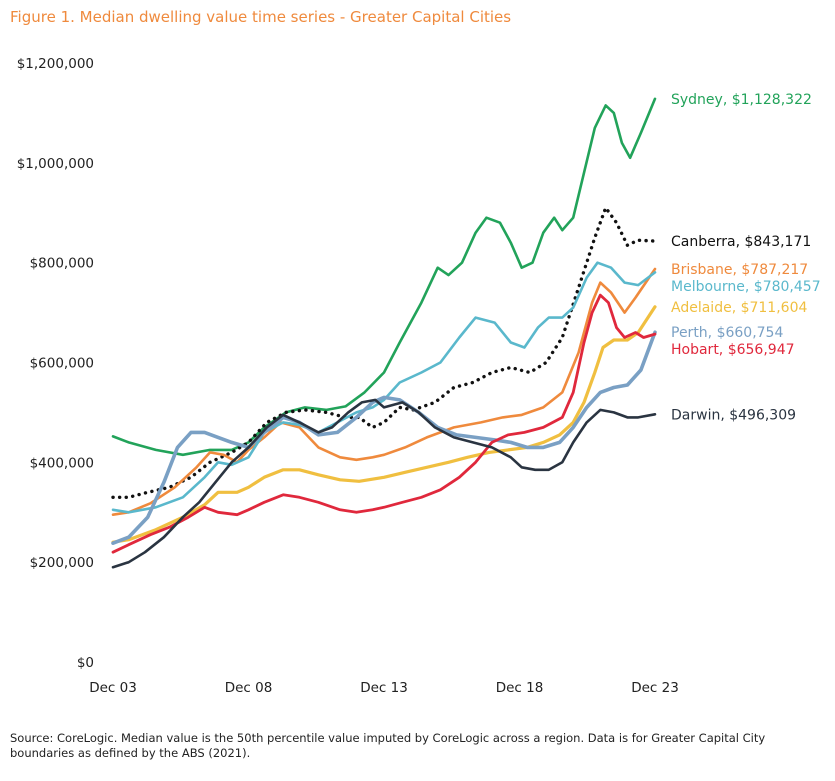  Describe the element at coordinates (62, 463) in the screenshot. I see `y-tick-label: $400,000` at that location.